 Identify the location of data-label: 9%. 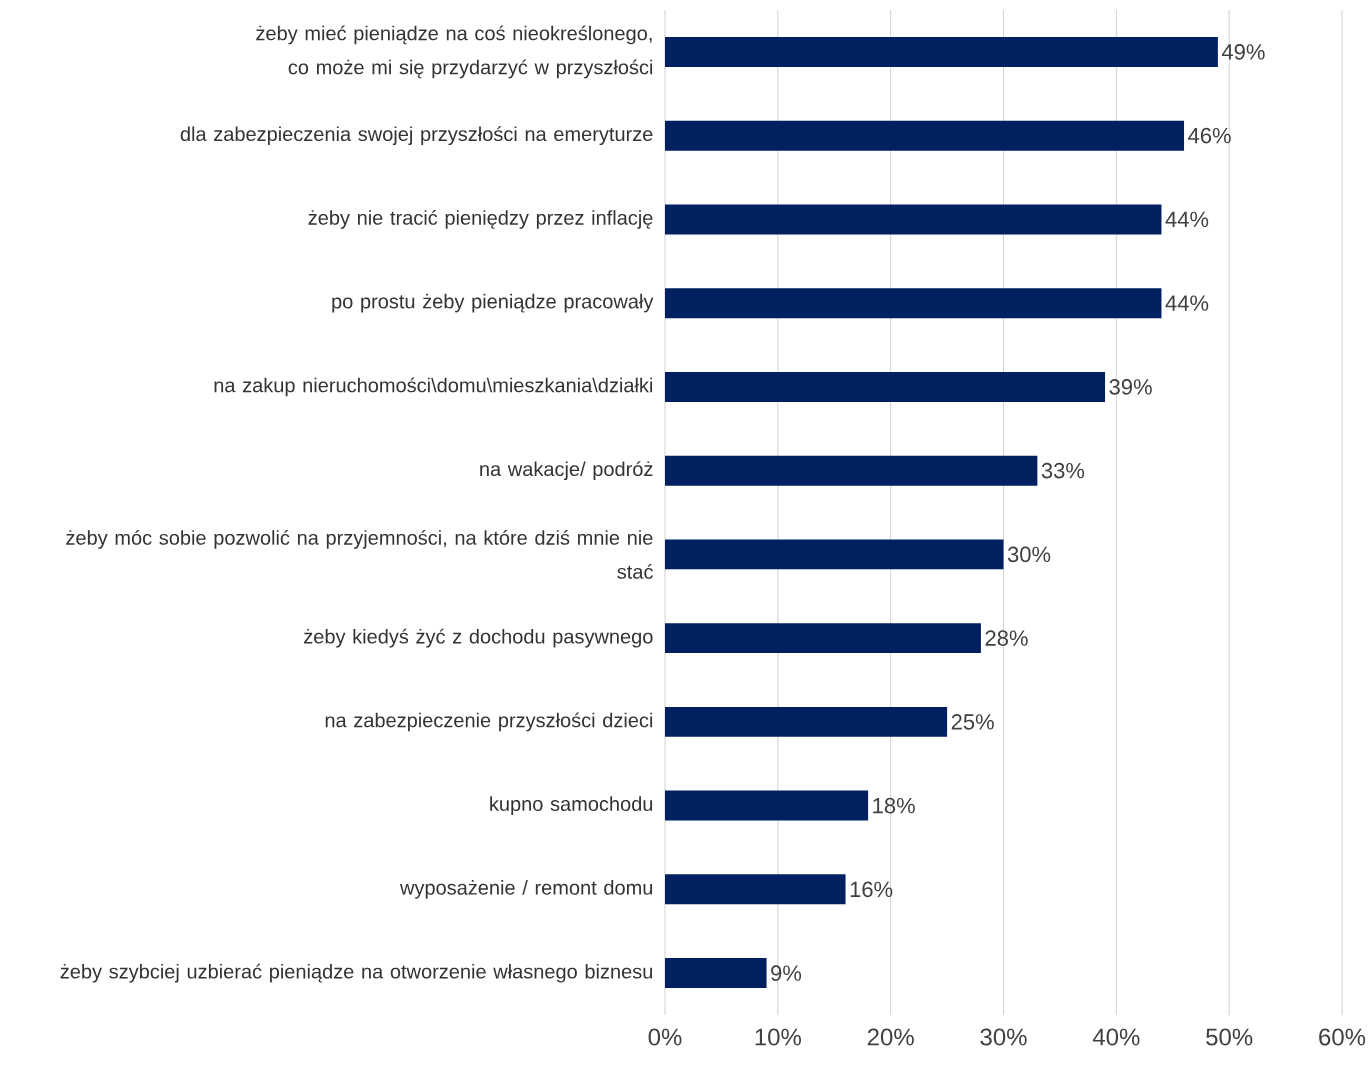
(786, 973).